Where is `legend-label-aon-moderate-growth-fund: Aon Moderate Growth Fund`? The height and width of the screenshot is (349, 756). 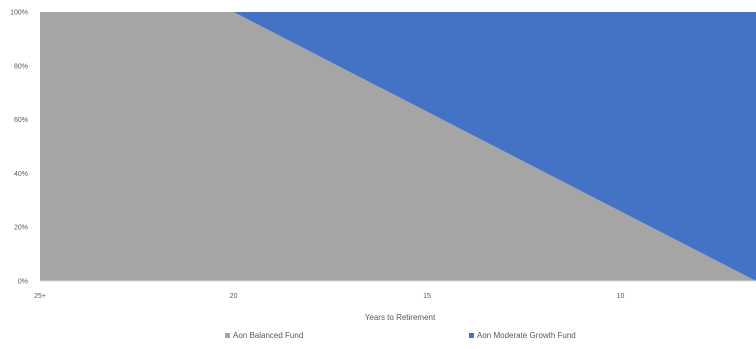
legend-label-aon-moderate-growth-fund: Aon Moderate Growth Fund is located at coordinates (526, 335).